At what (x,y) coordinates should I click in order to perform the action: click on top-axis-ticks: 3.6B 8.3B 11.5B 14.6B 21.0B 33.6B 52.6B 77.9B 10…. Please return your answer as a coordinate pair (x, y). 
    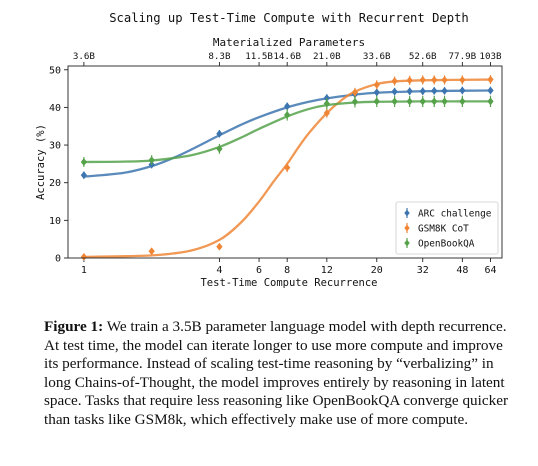
    Looking at the image, I should click on (287, 58).